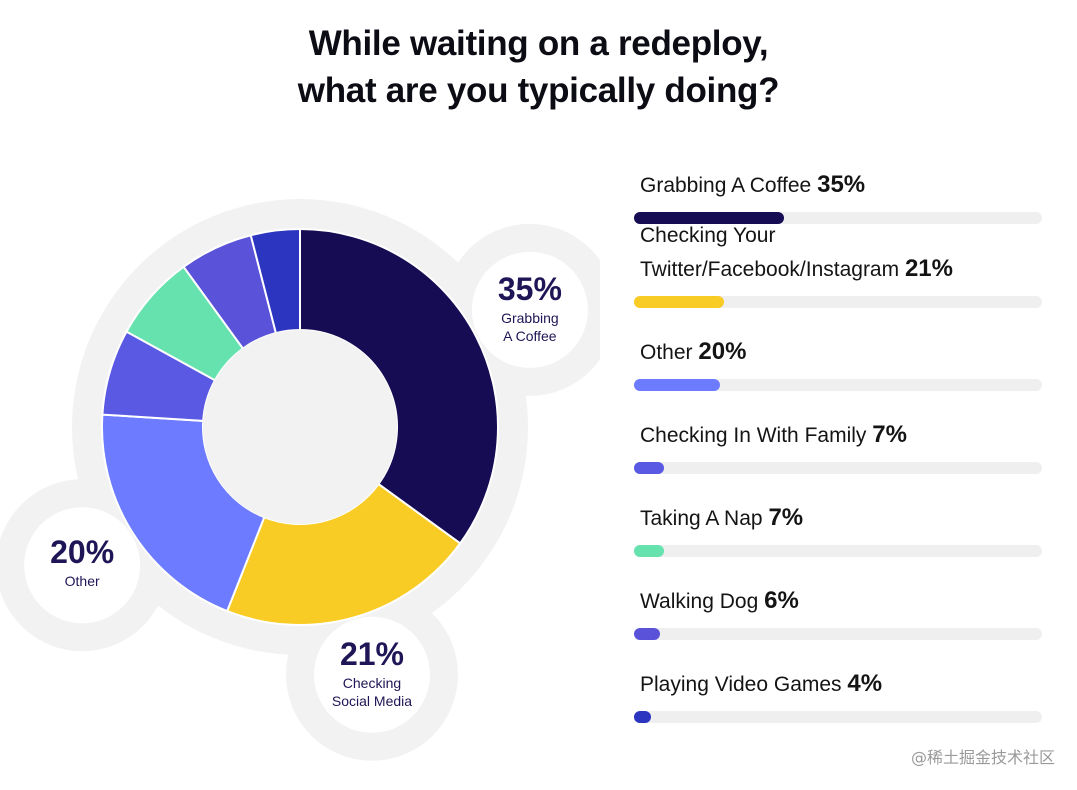 The width and height of the screenshot is (1077, 790). I want to click on bar-label: Grabbing A Coffee 35%, so click(840, 185).